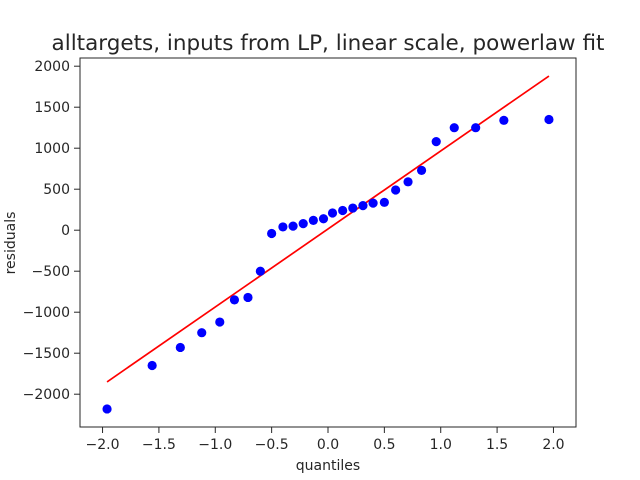  Describe the element at coordinates (215, 445) in the screenshot. I see `x-tick-label: −1.0` at that location.